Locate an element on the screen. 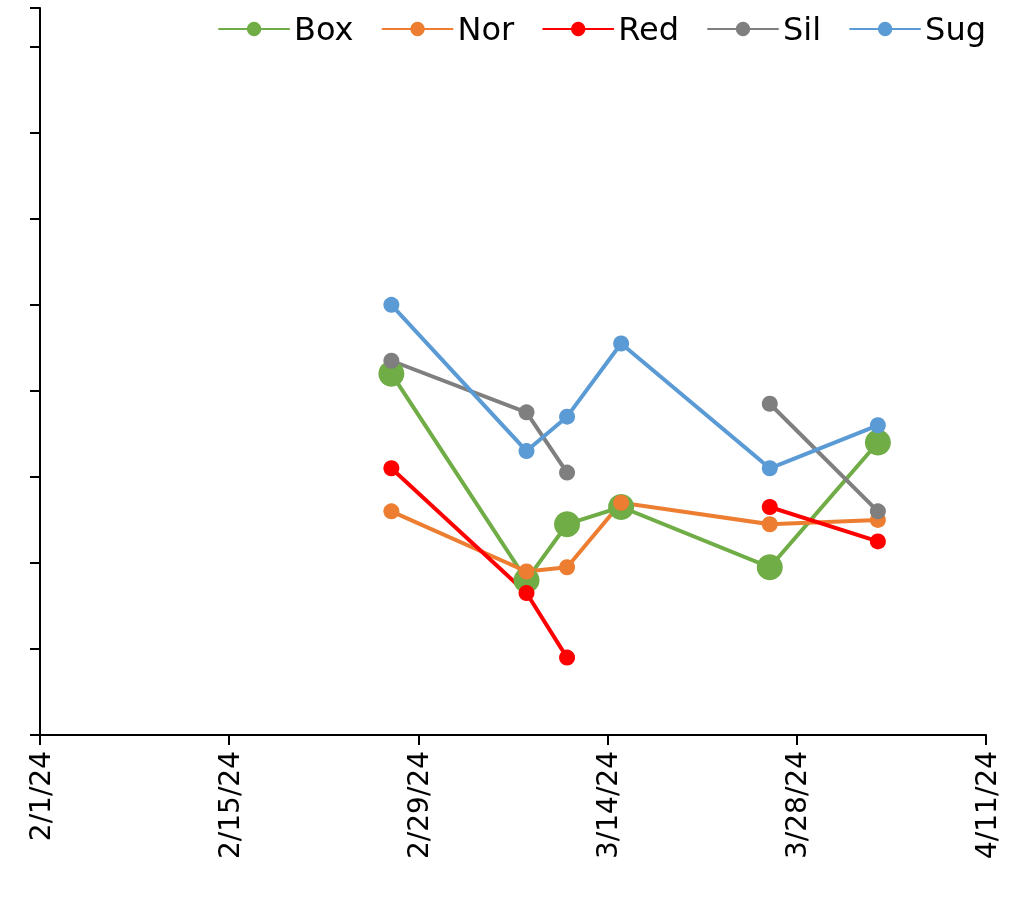  x-tick-label: 2/15/24 is located at coordinates (229, 805).